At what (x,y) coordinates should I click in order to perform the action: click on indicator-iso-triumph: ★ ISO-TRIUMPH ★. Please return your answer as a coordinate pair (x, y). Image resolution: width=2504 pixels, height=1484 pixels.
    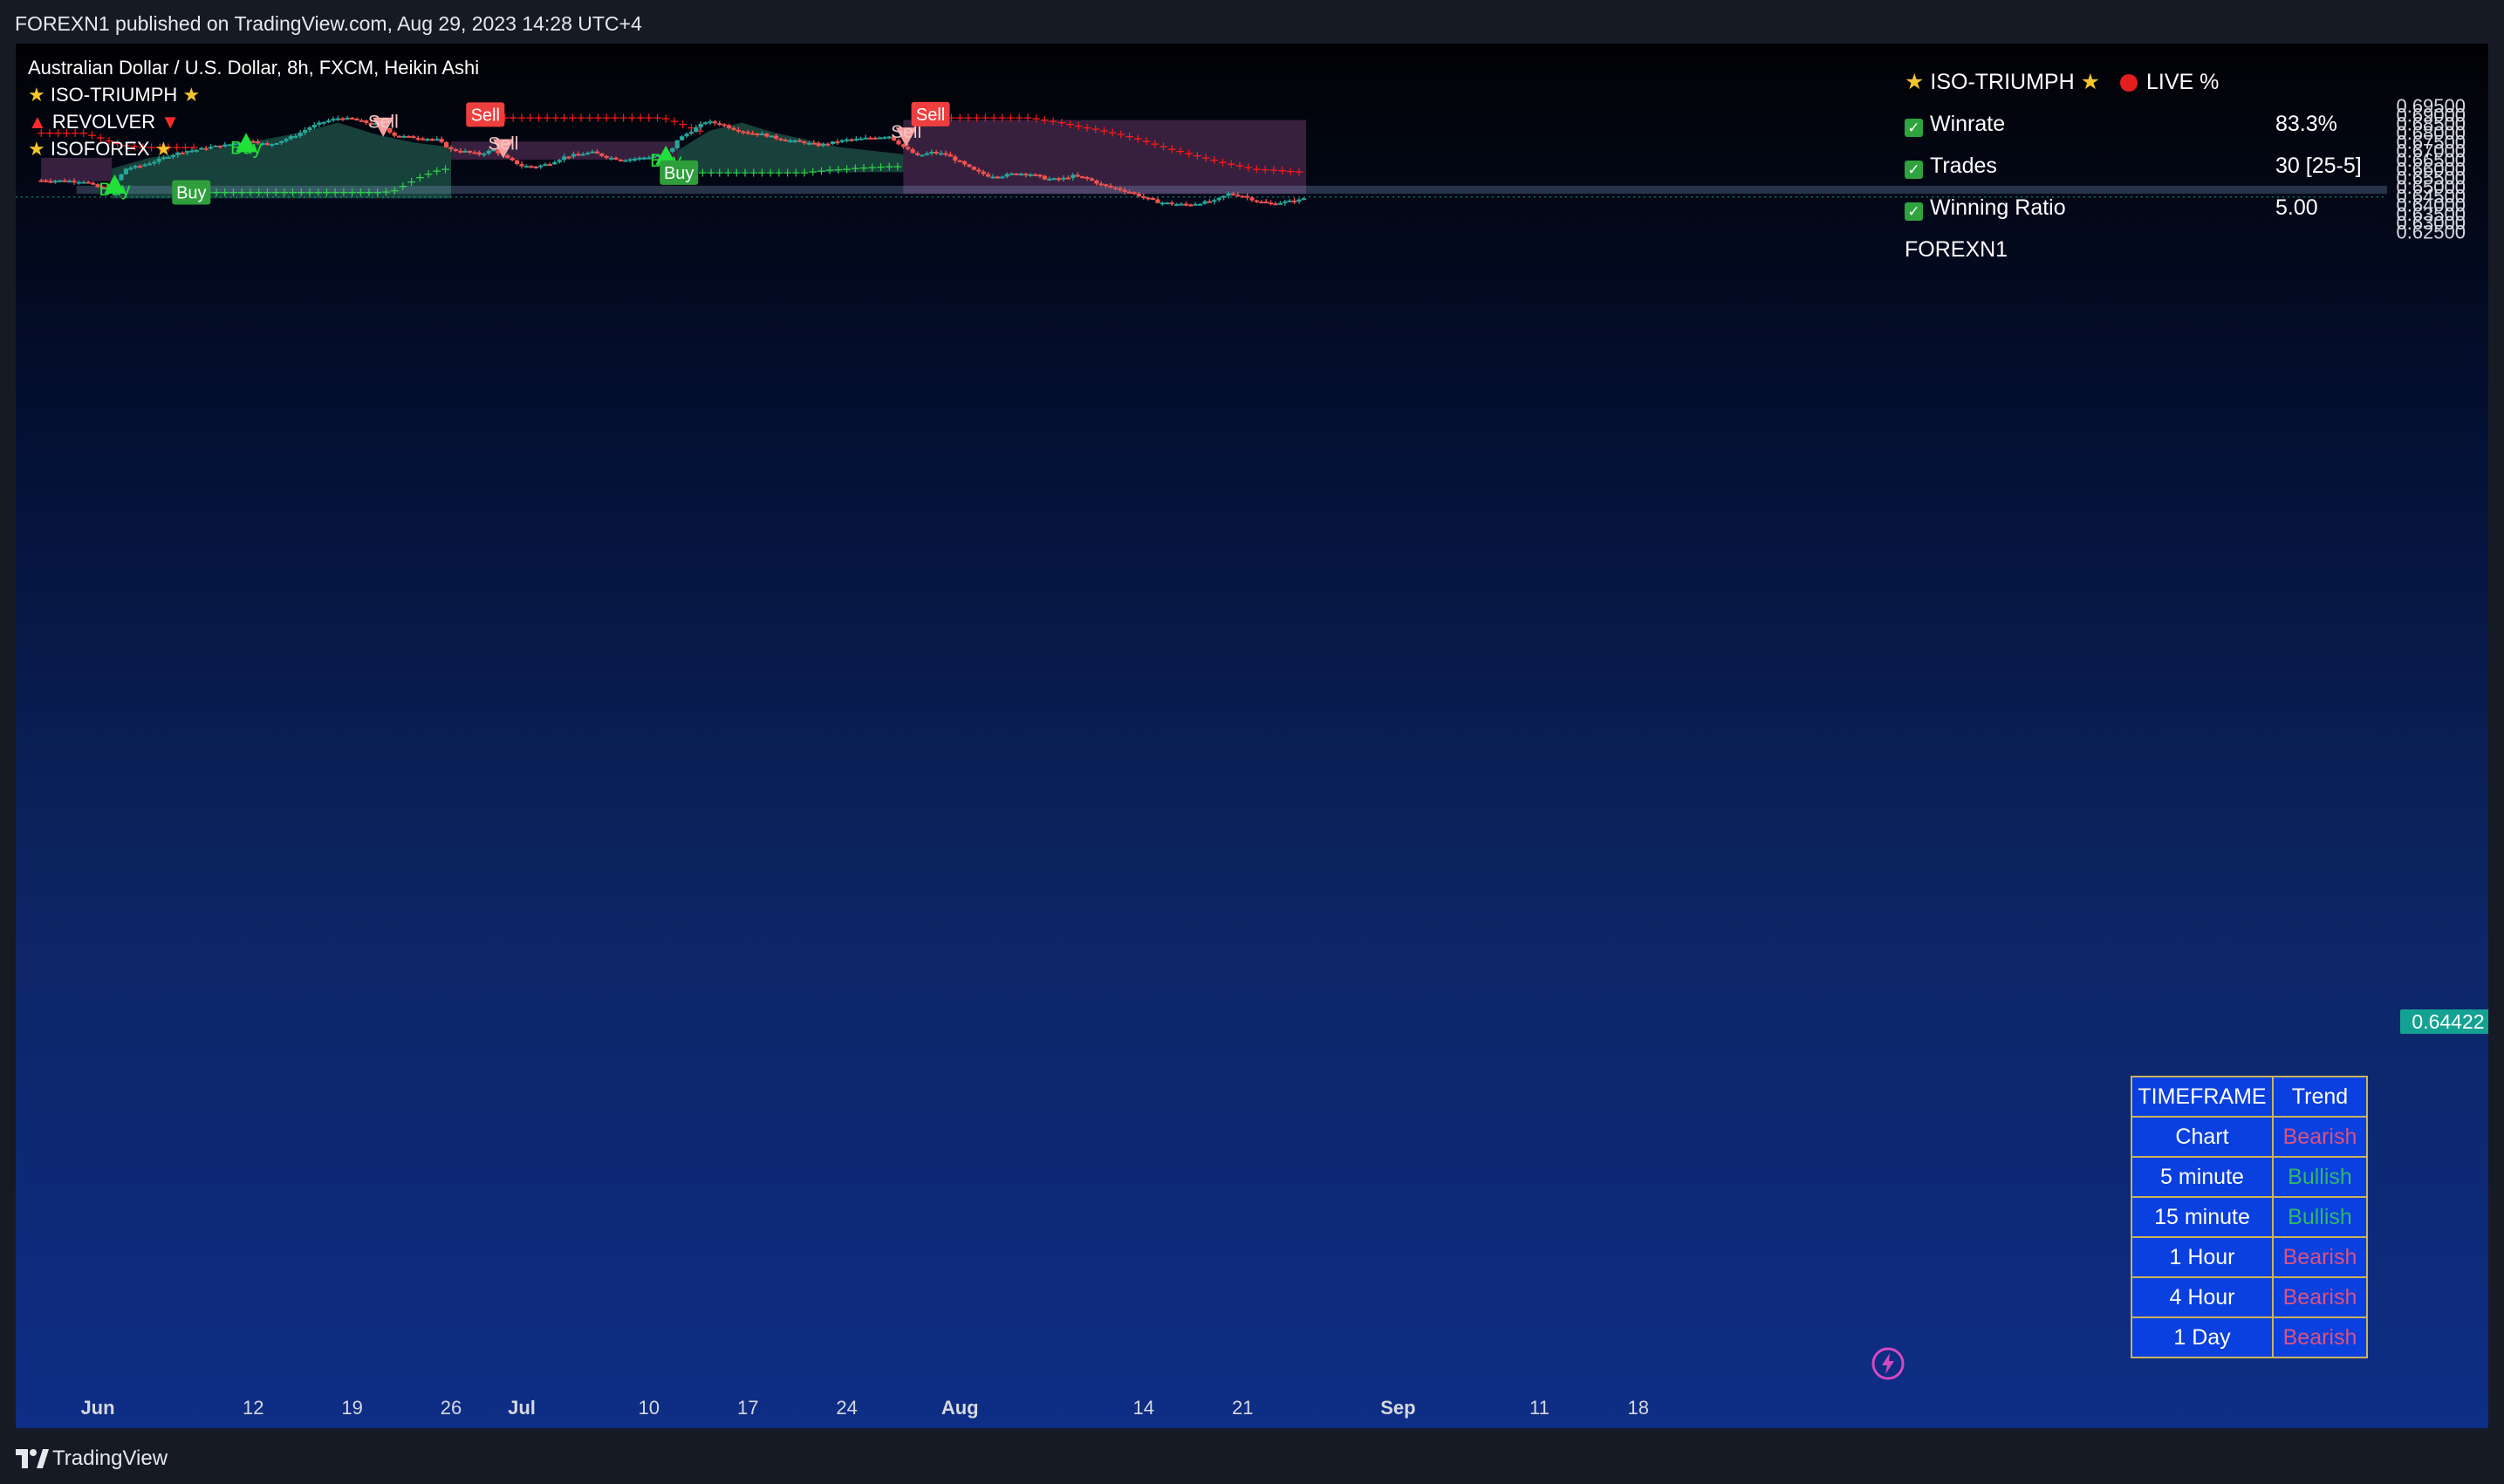
    Looking at the image, I should click on (254, 94).